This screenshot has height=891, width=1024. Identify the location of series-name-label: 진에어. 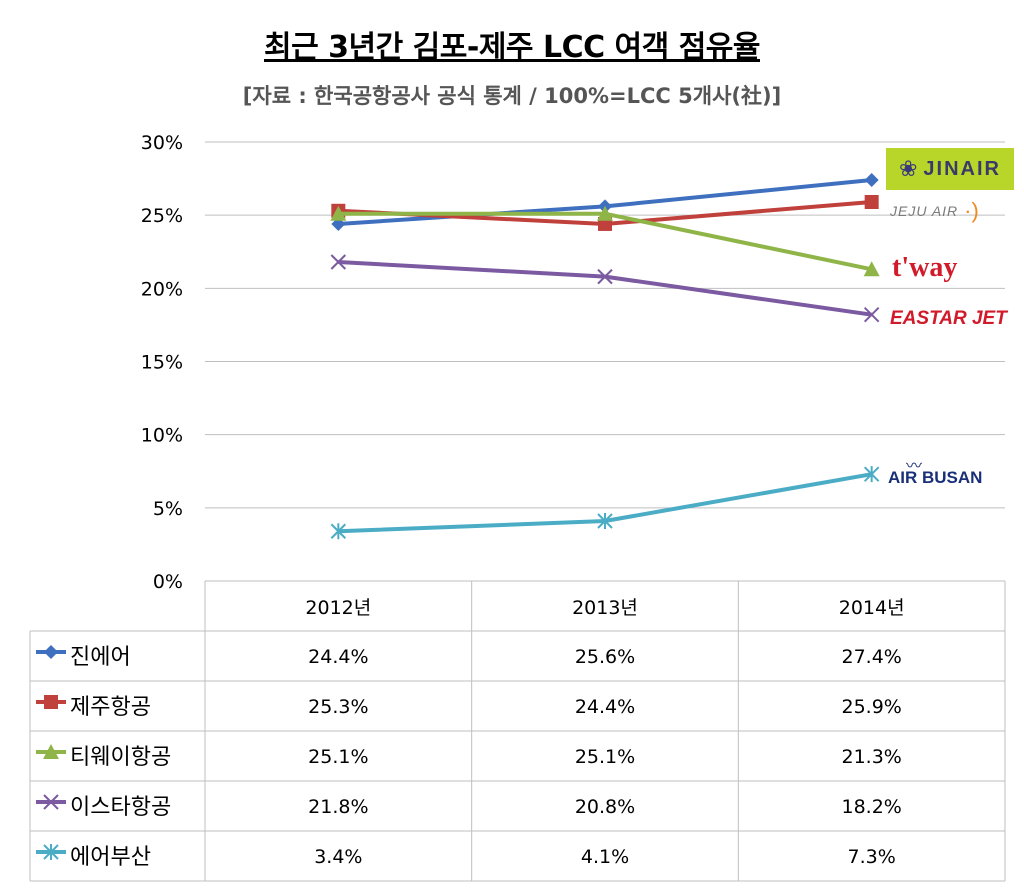
(100, 657).